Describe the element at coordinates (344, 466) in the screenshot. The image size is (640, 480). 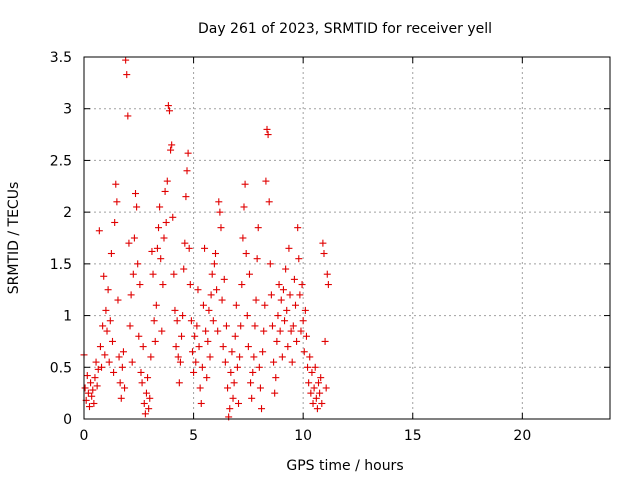
I see `x-axis-label: GPS time / hours` at that location.